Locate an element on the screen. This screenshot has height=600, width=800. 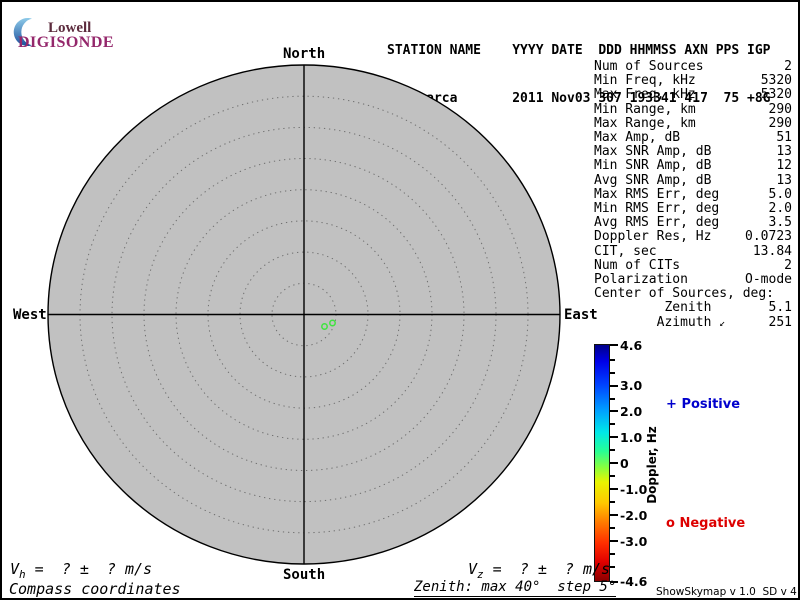
param-row: Min Freq, kHz 5320 is located at coordinates (693, 81).